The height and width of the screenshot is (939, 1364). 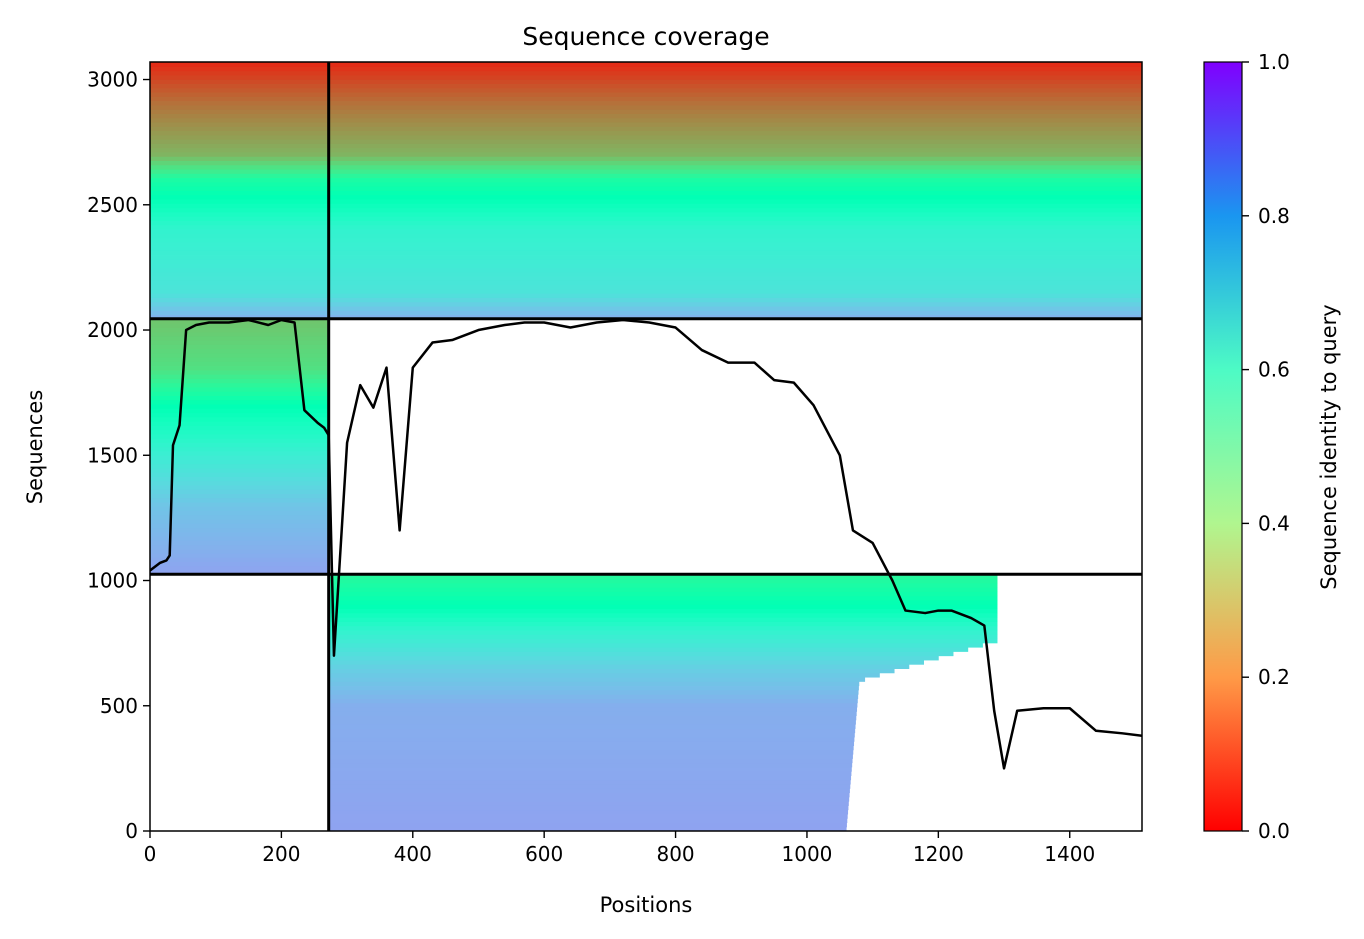 What do you see at coordinates (938, 854) in the screenshot?
I see `x-tick-label: 1200` at bounding box center [938, 854].